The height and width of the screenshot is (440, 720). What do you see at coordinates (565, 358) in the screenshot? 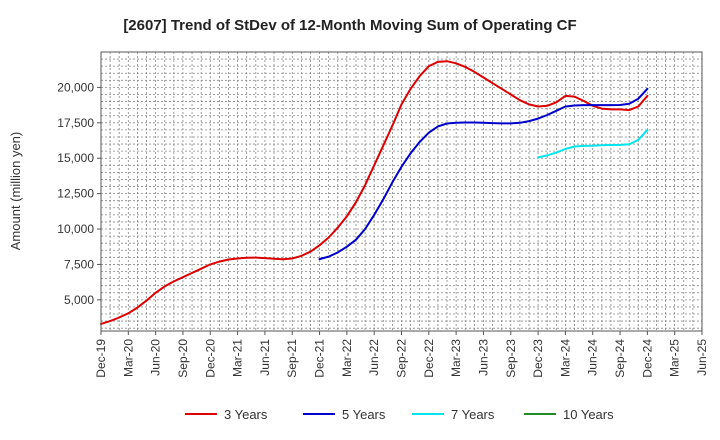
I see `x-tick-label: Mar-24` at bounding box center [565, 358].